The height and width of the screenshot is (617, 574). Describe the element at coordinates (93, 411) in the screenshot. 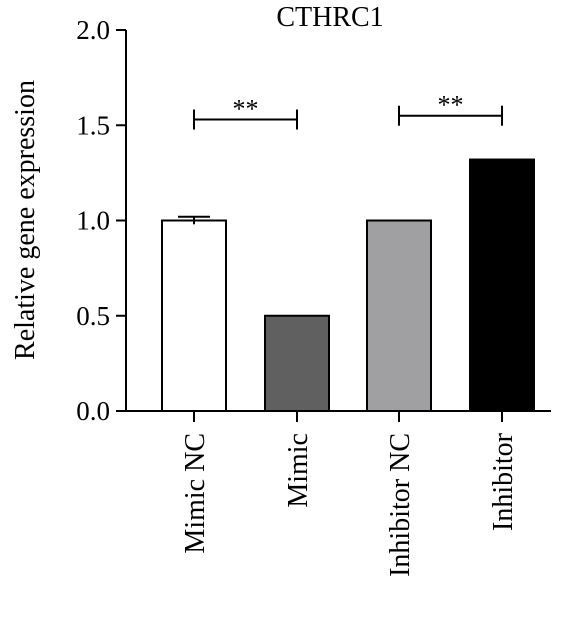

I see `y-tick-label: 0.0` at that location.